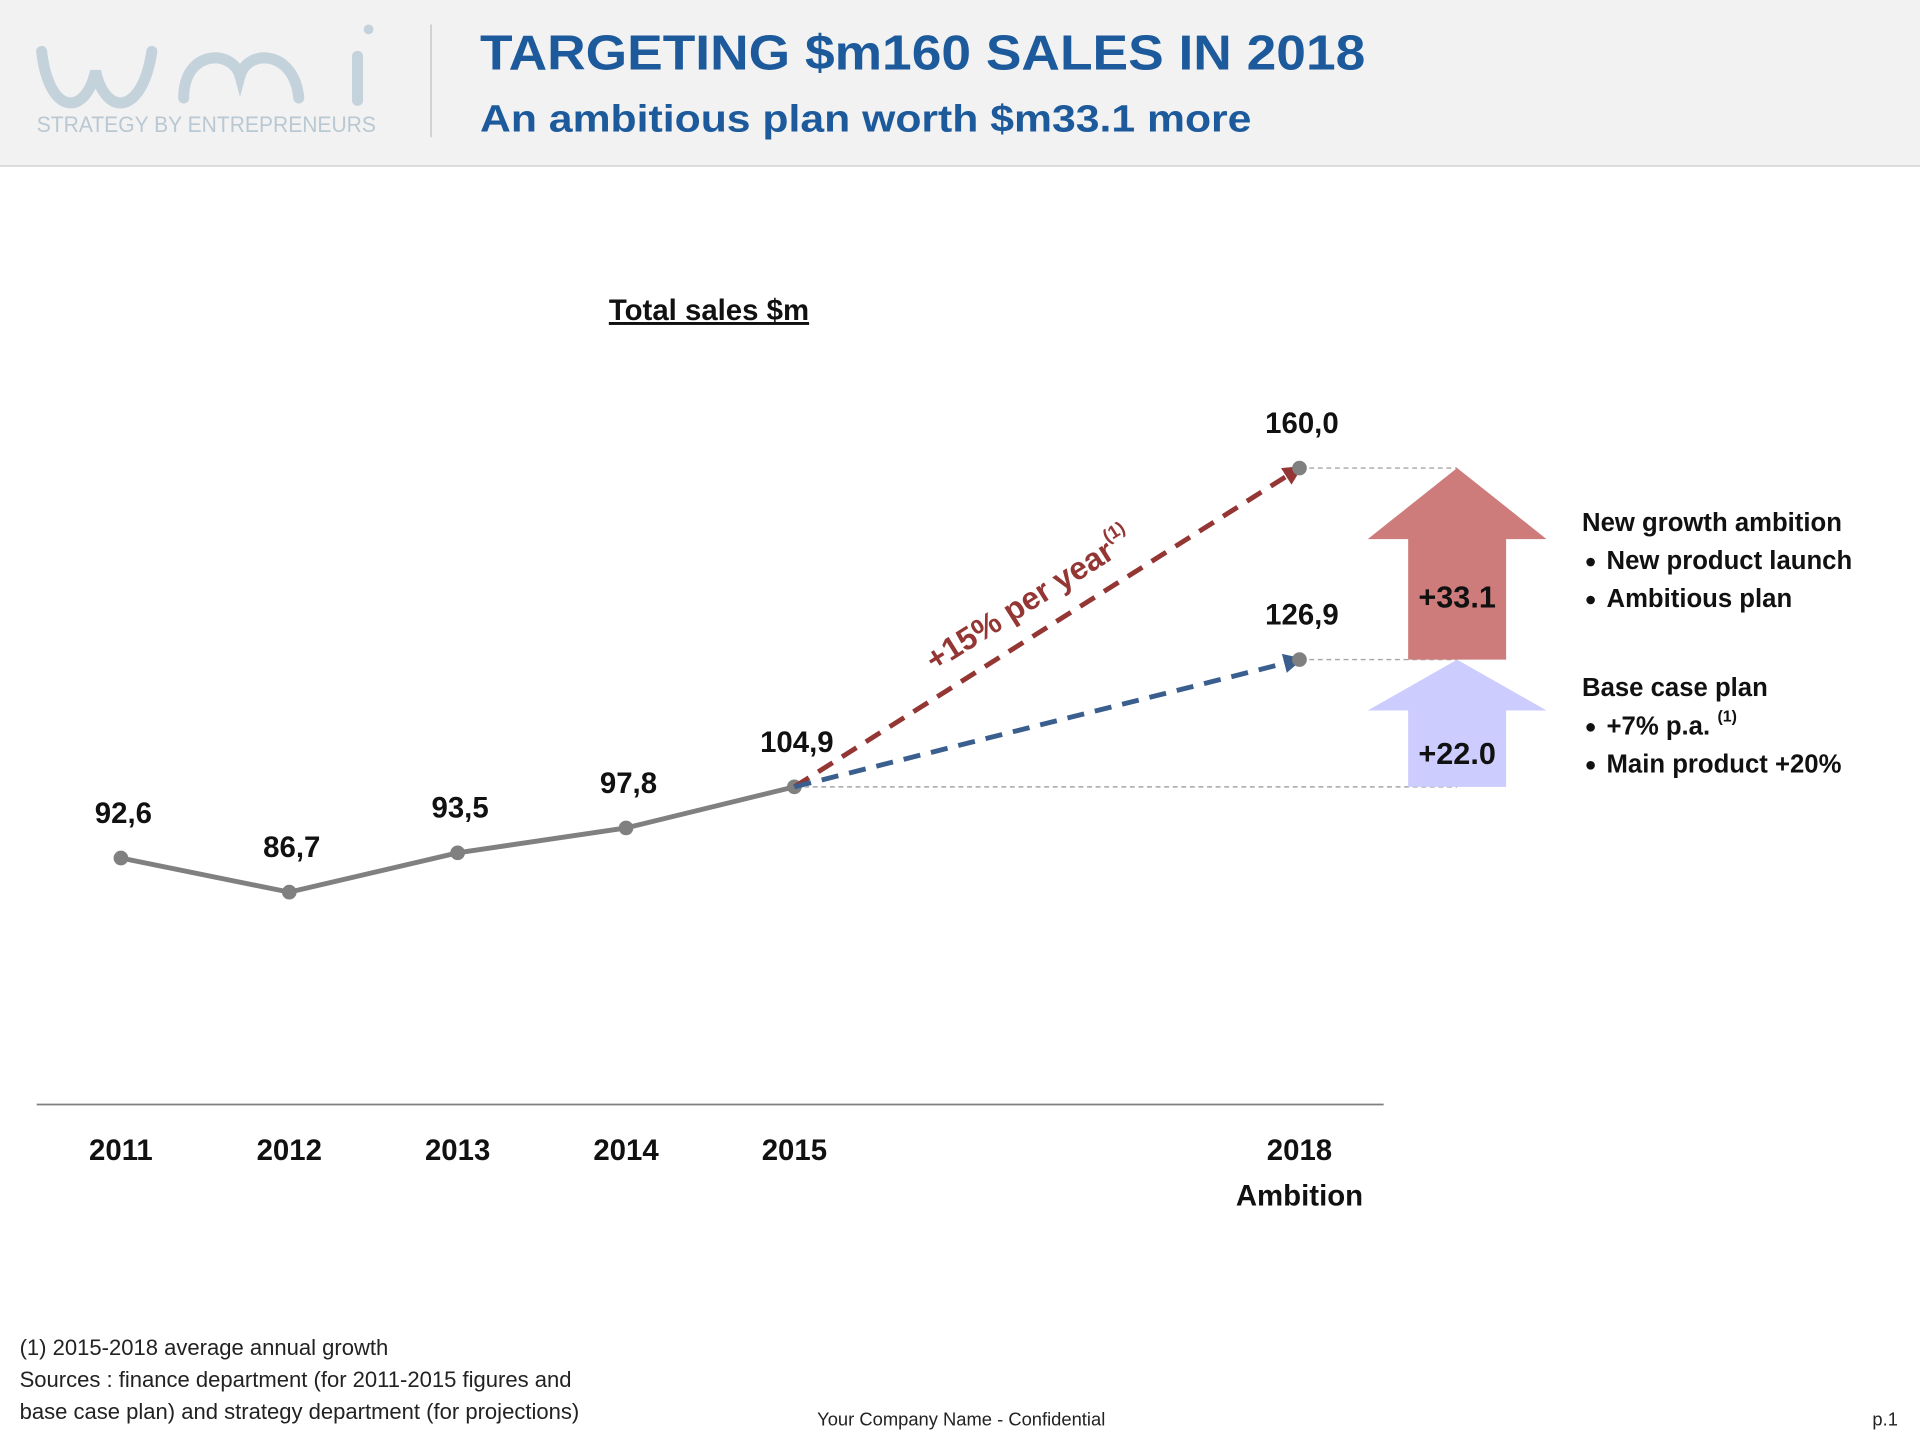 This screenshot has height=1440, width=1920. Describe the element at coordinates (1659, 726) in the screenshot. I see `bullet-text: +7% p.a.` at that location.